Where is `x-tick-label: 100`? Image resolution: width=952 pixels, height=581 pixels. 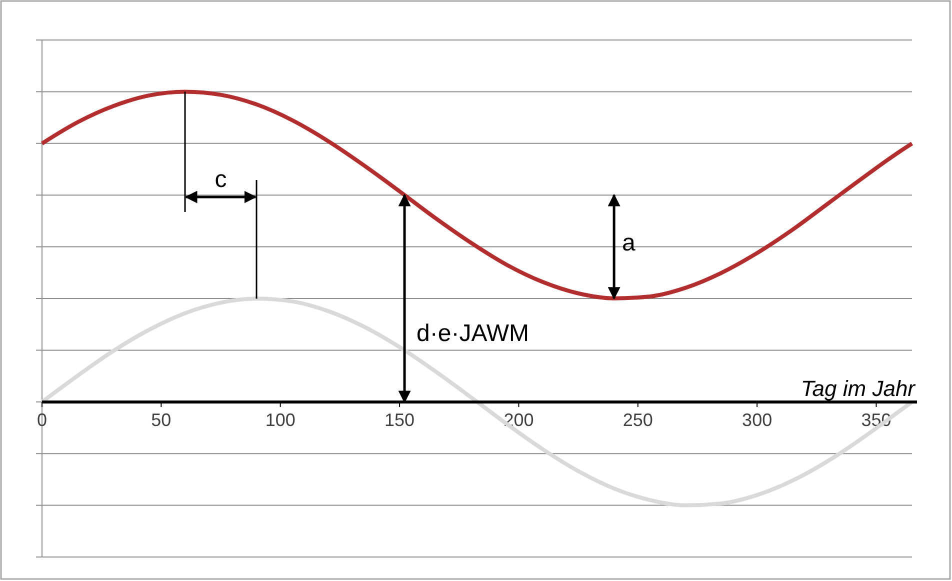 x-tick-label: 100 is located at coordinates (280, 420).